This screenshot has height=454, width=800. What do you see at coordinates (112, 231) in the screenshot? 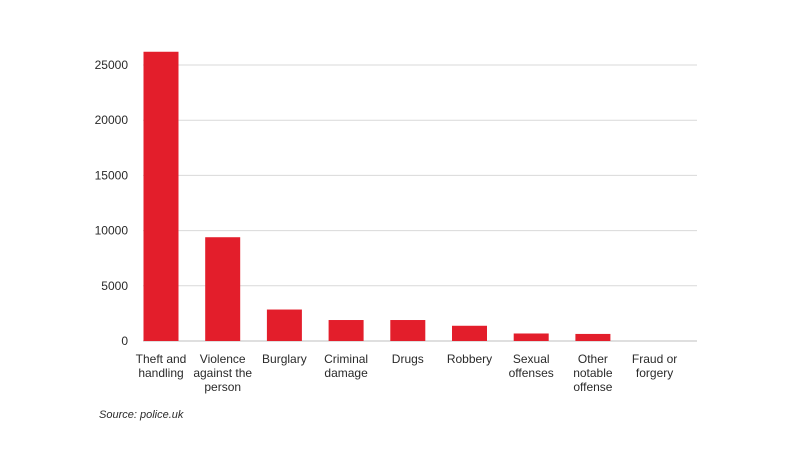
I see `y-tick-label: 10000` at bounding box center [112, 231].